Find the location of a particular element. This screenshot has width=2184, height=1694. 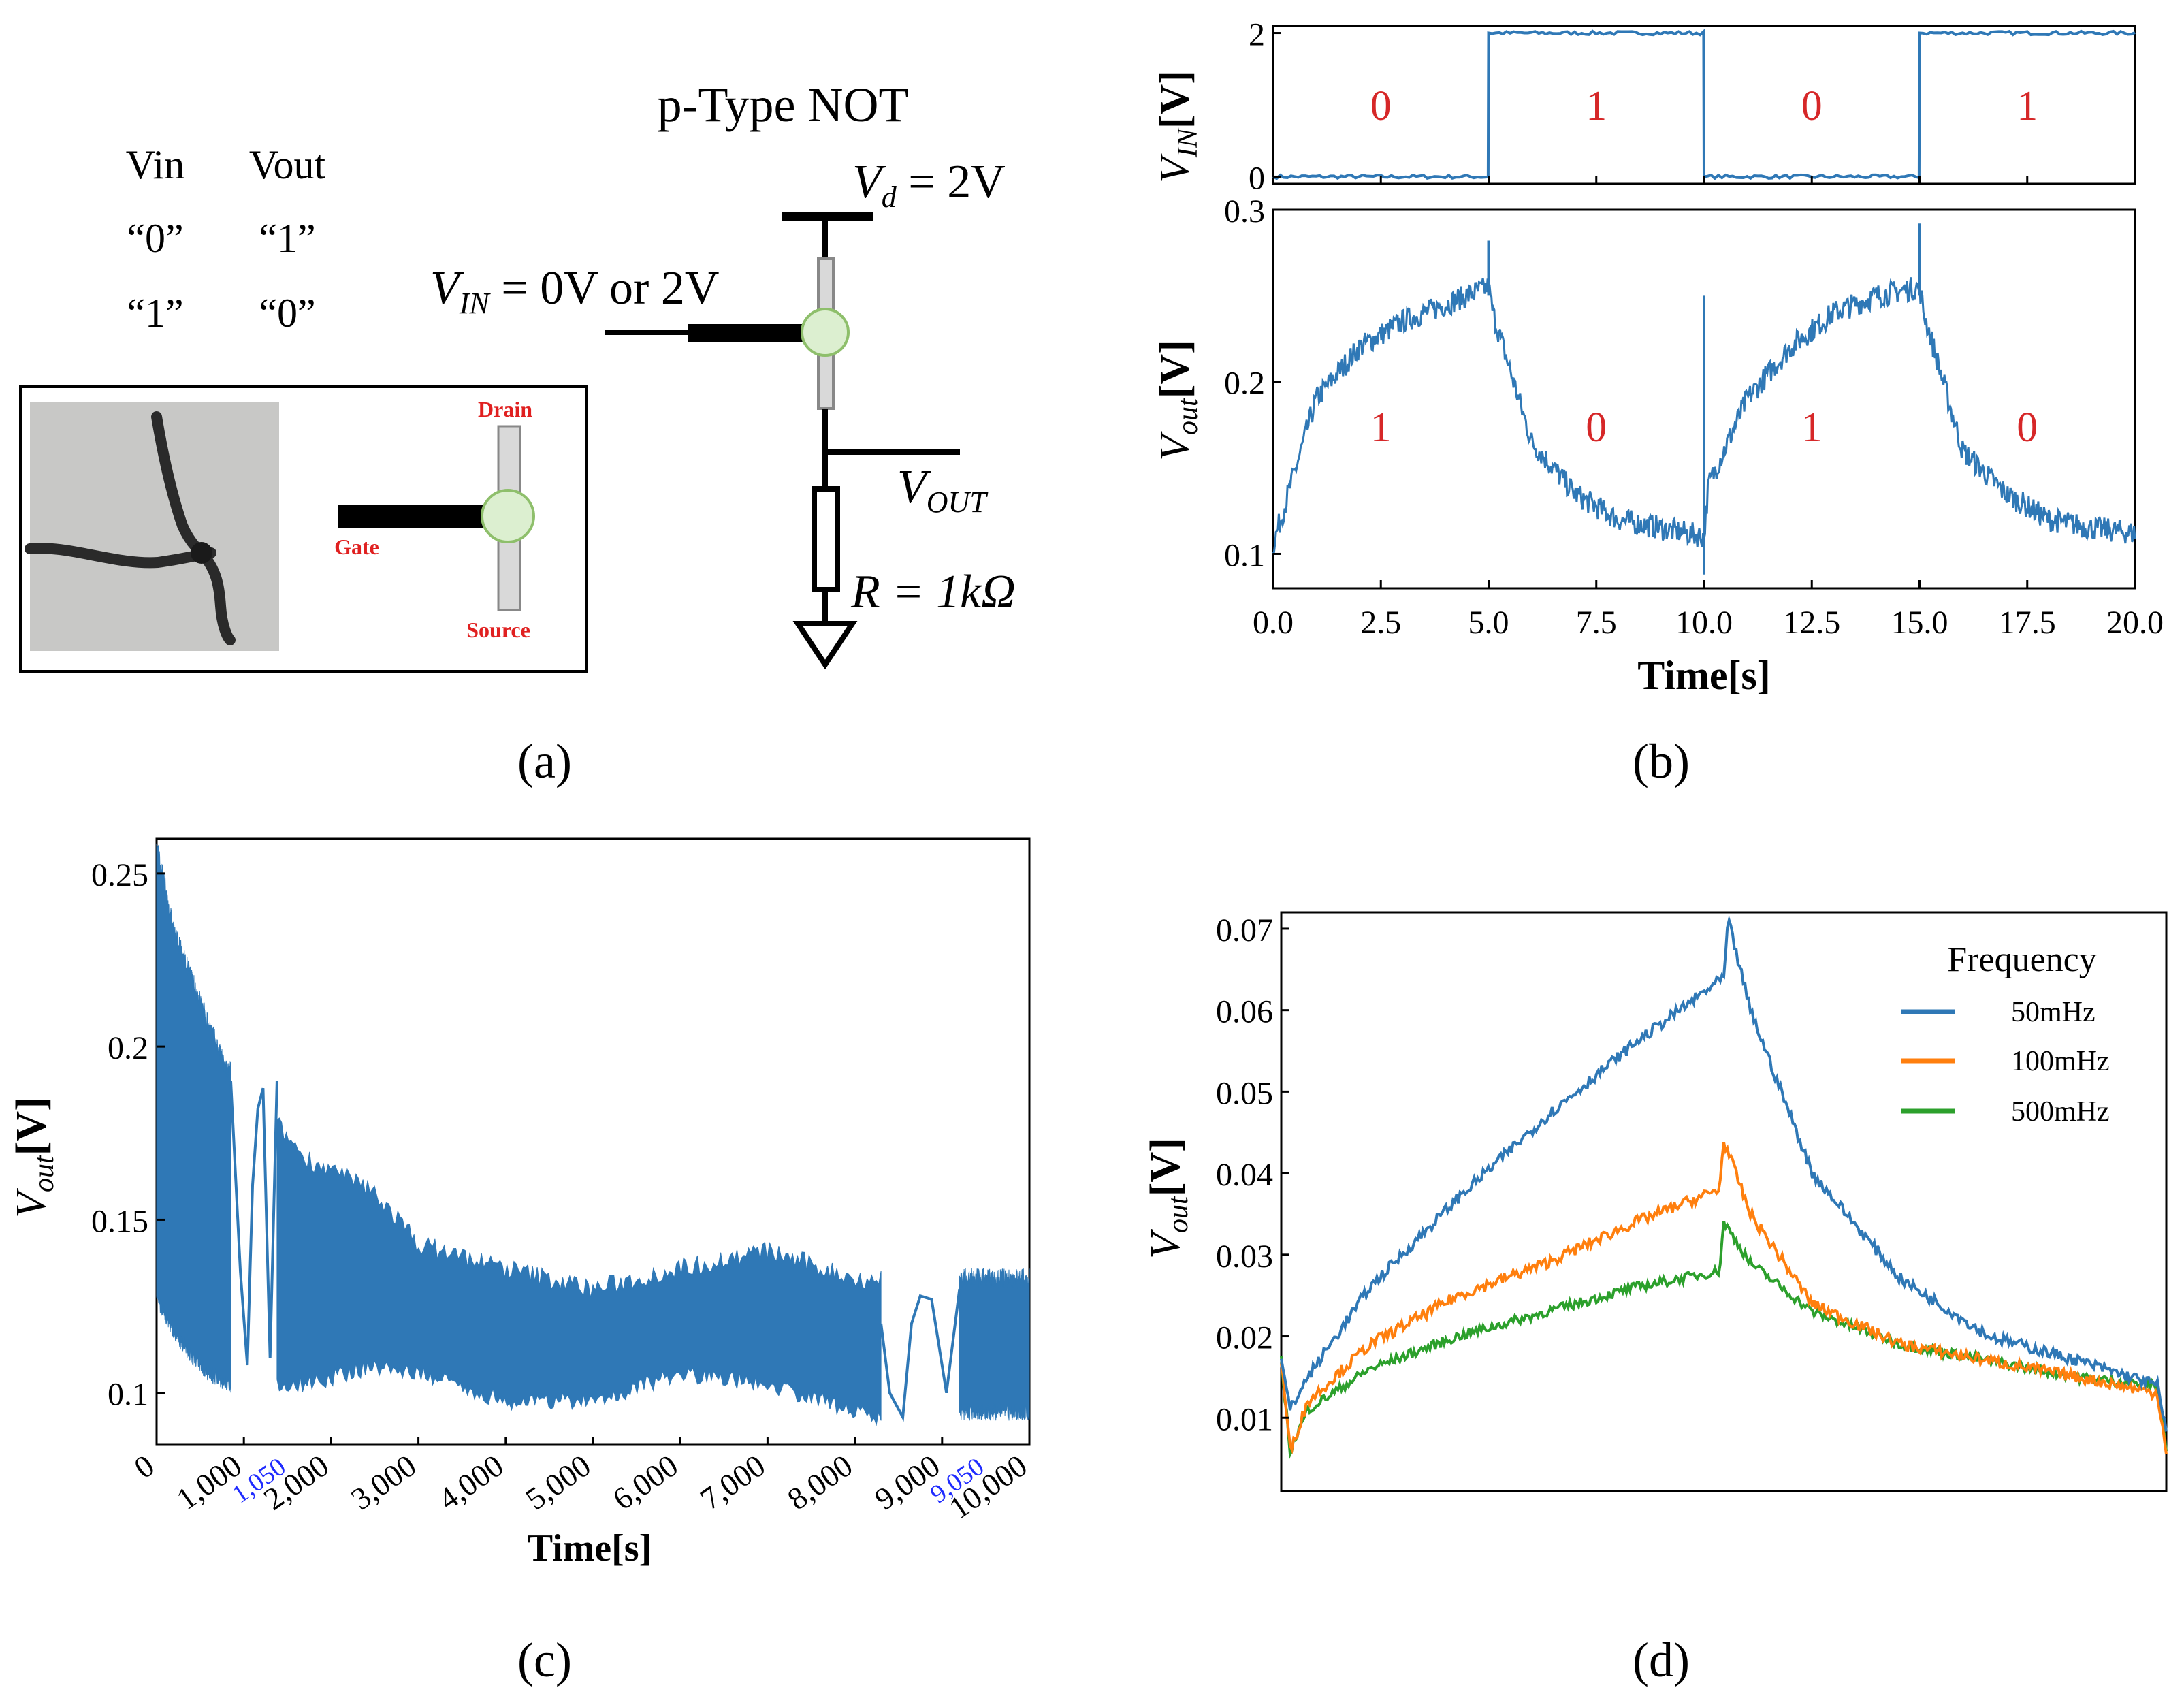

d-ylabel: Vout[V] is located at coordinates (1168, 1198).